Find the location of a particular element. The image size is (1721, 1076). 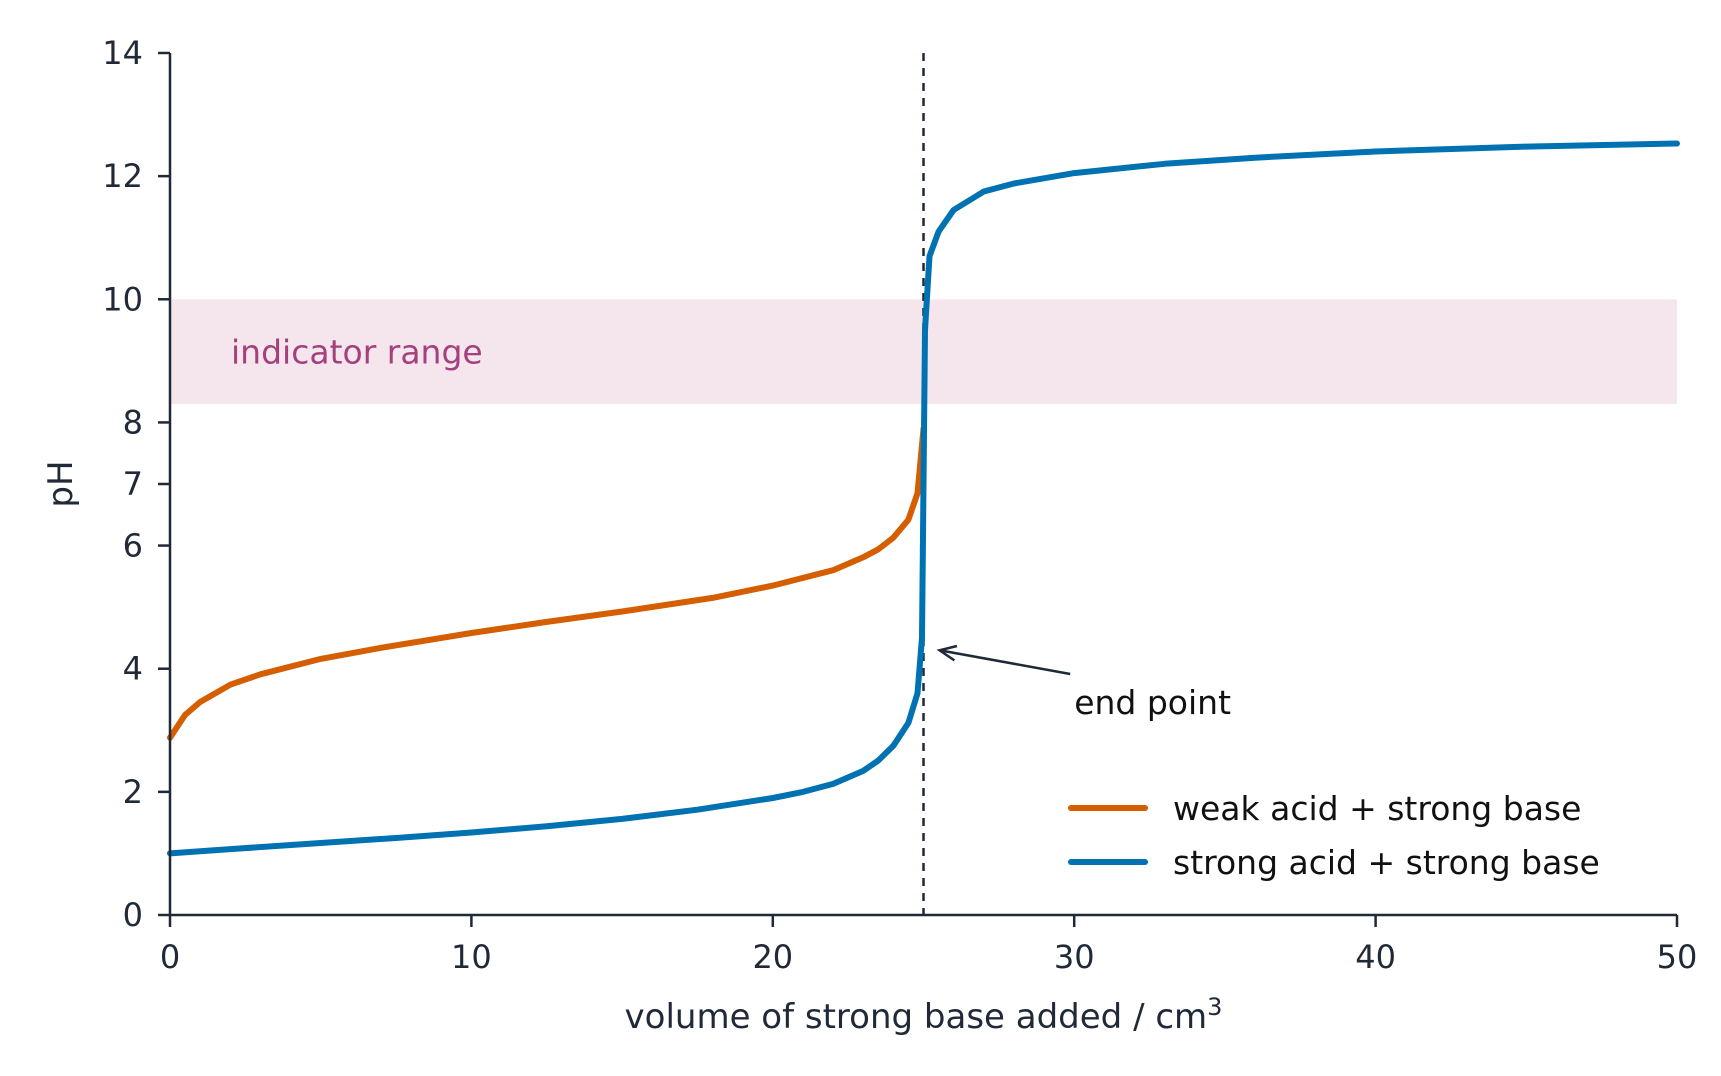

y-tick-label: 7 is located at coordinates (133, 484).